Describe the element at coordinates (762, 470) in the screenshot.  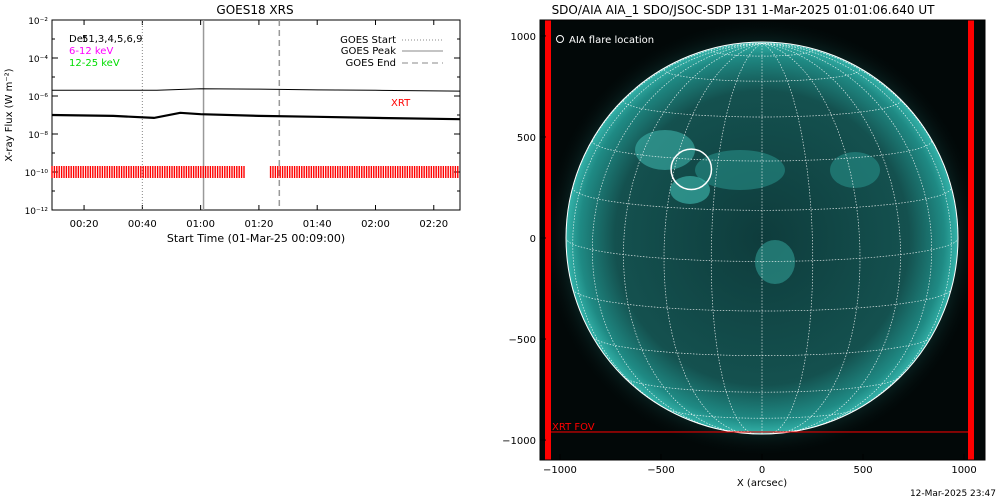
I see `aia-x-tick-label: 0` at that location.